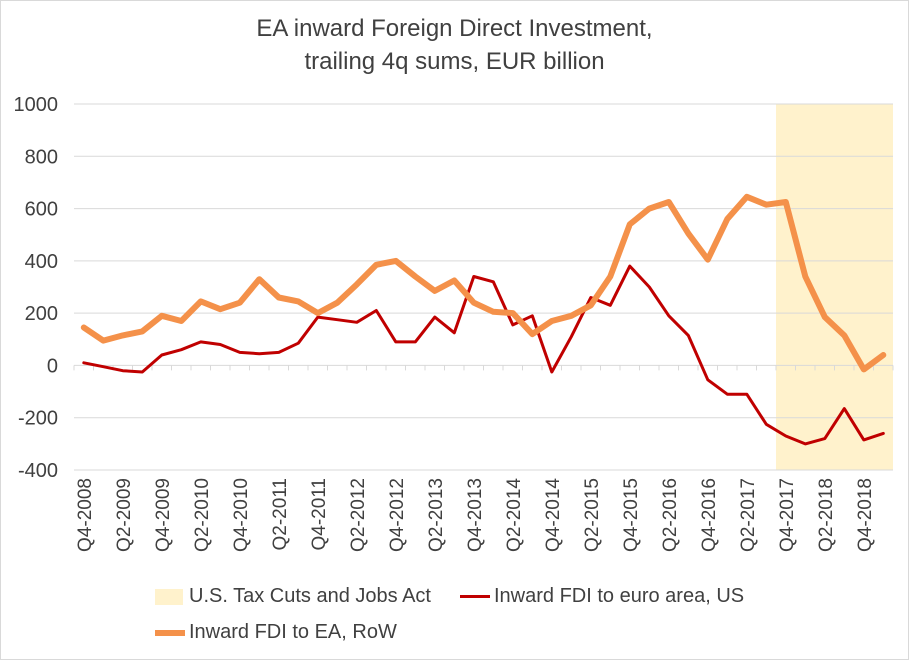  Describe the element at coordinates (709, 515) in the screenshot. I see `x-tick-label: Q4-2016` at that location.